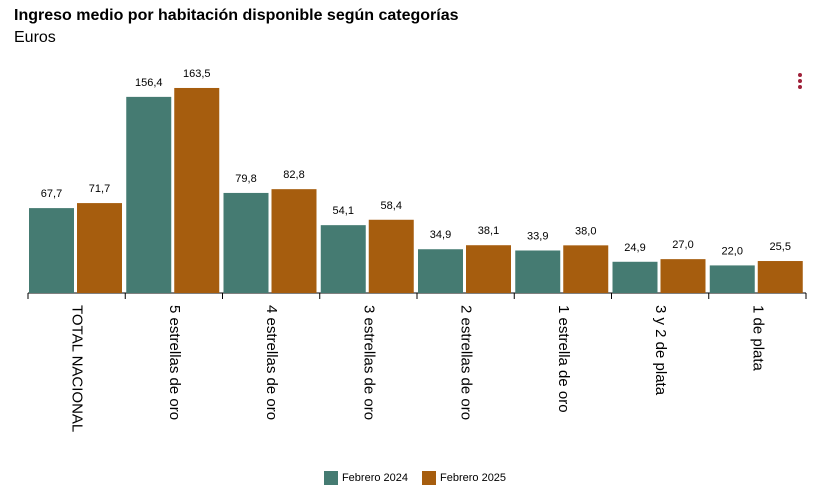  What do you see at coordinates (149, 83) in the screenshot?
I see `data-label: 156,4` at bounding box center [149, 83].